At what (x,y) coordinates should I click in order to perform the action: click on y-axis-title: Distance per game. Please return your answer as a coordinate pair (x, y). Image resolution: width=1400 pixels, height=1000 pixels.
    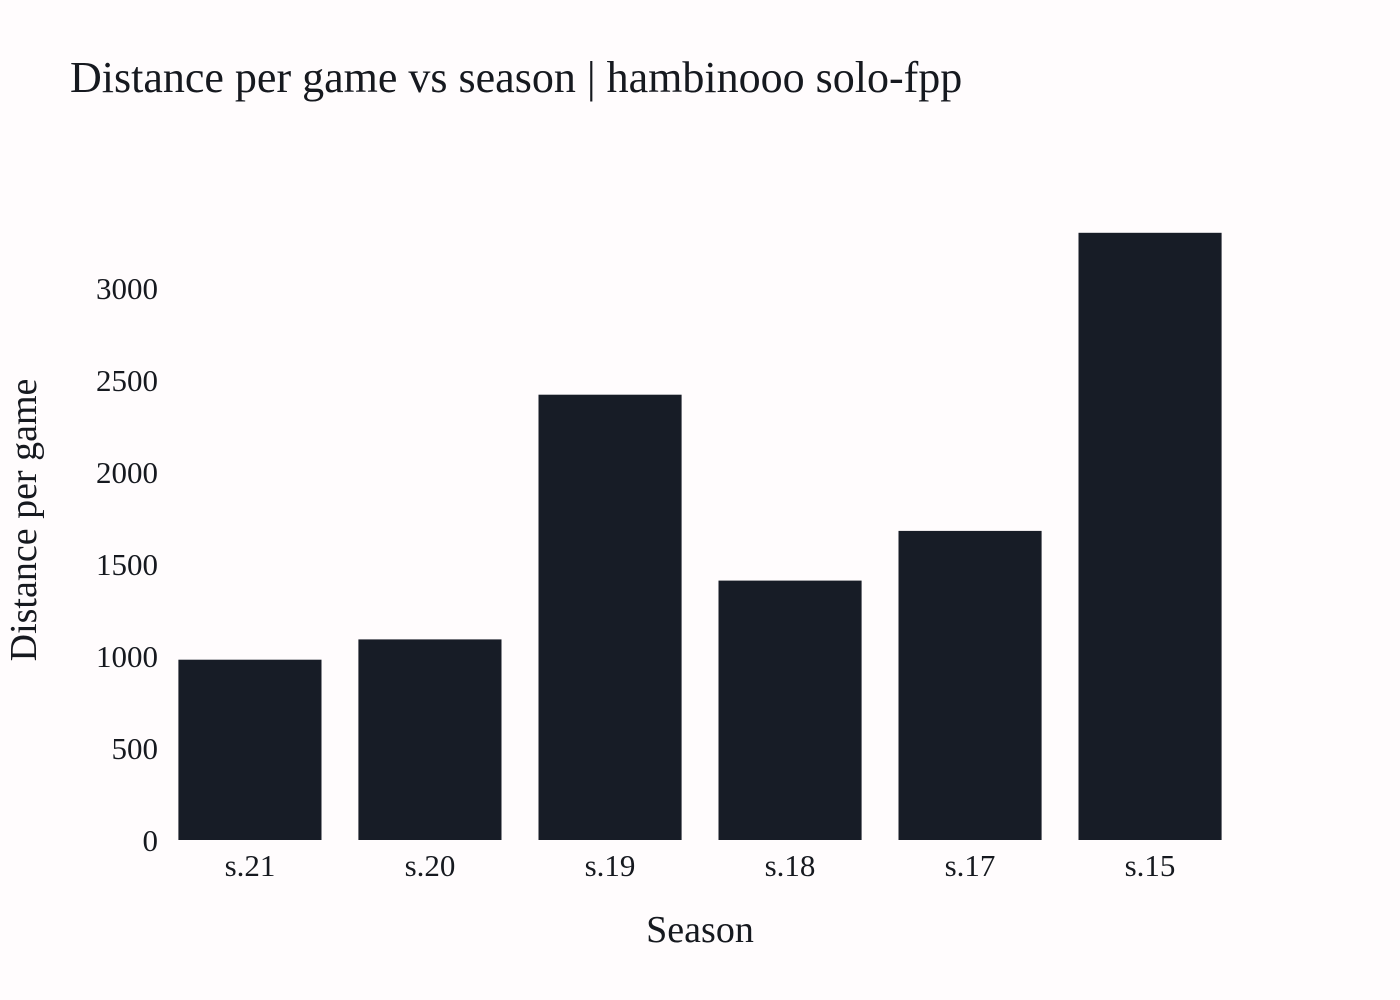
    Looking at the image, I should click on (24, 520).